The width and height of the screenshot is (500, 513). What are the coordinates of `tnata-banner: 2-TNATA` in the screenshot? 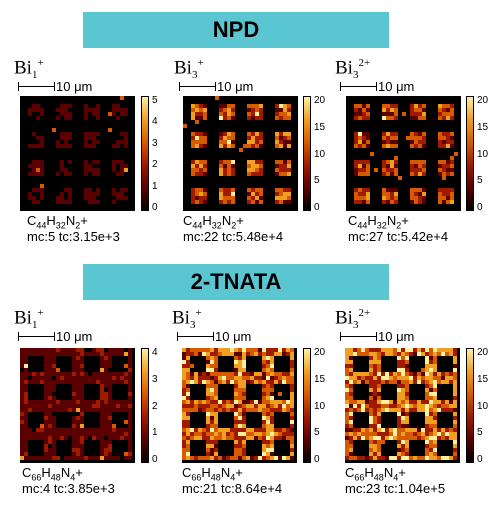 It's located at (236, 282).